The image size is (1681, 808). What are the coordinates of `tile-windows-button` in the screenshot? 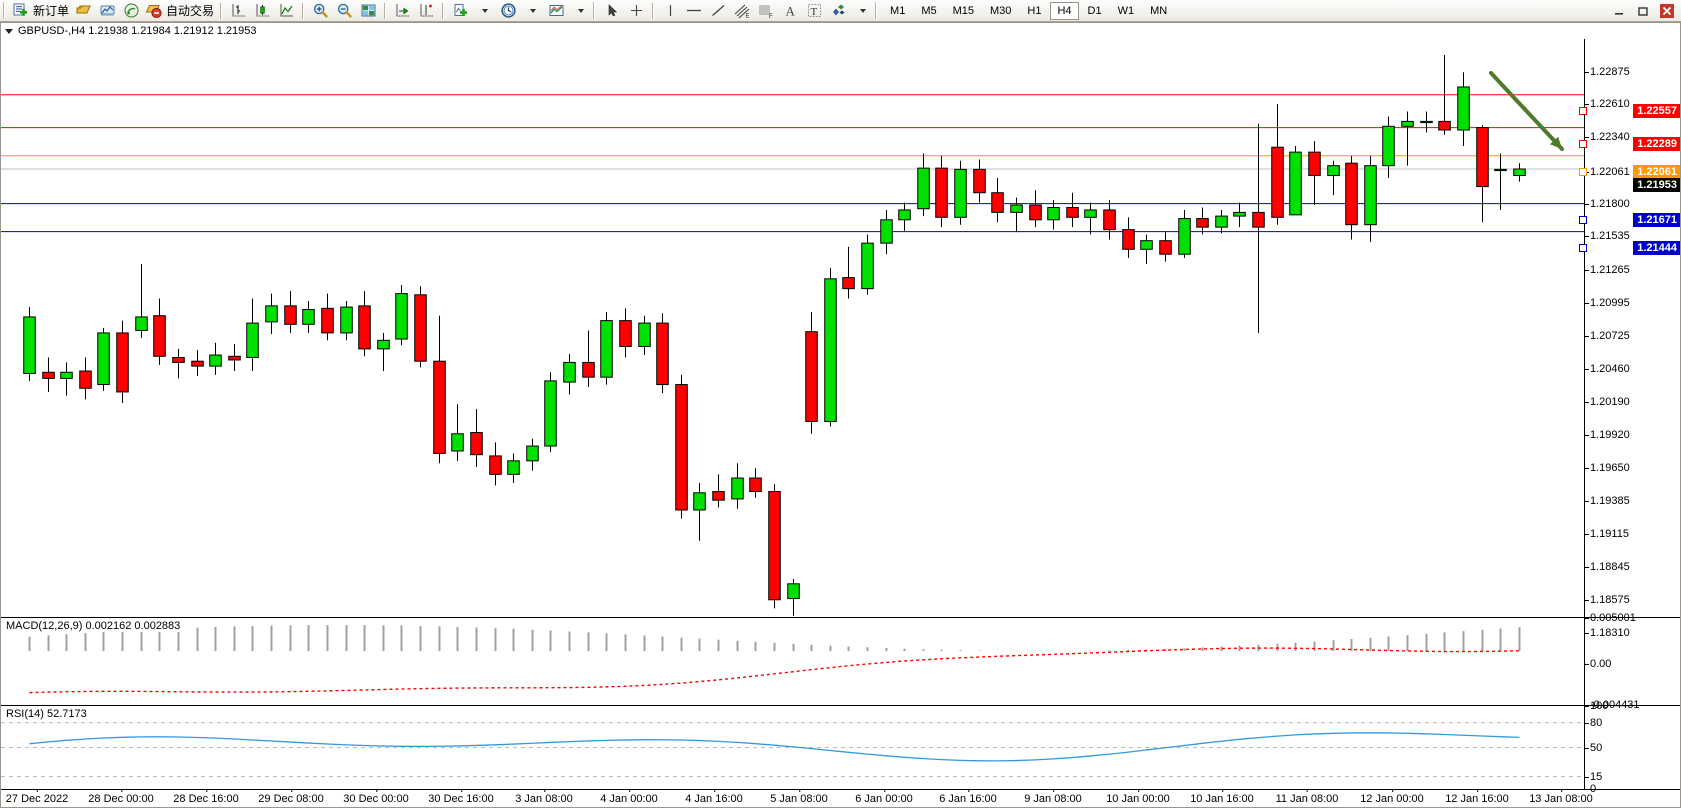 It's located at (368, 11).